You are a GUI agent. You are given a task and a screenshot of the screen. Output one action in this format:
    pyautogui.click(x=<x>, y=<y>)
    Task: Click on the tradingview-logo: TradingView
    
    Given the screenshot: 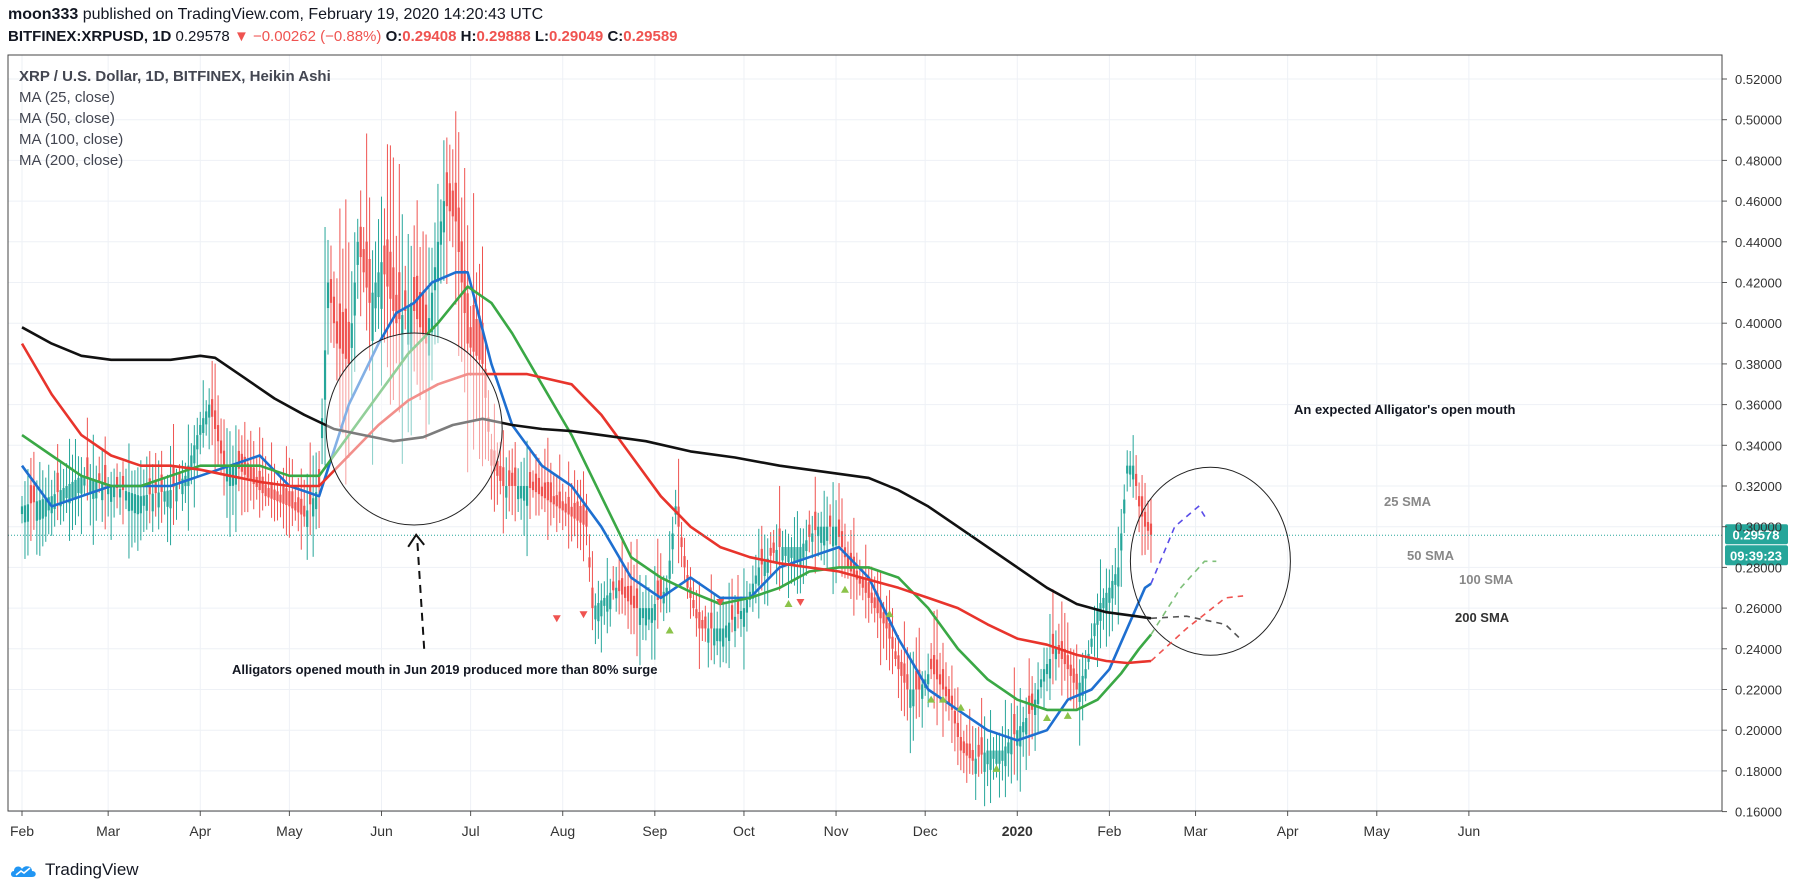 What is the action you would take?
    pyautogui.click(x=74, y=870)
    